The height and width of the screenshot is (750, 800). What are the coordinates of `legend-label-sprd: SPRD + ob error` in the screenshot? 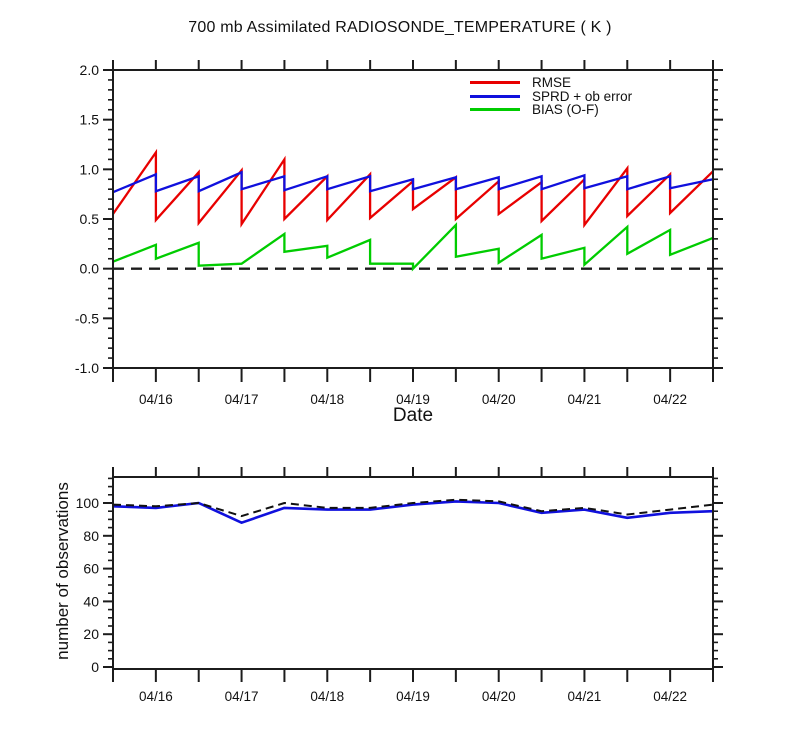 It's located at (582, 96).